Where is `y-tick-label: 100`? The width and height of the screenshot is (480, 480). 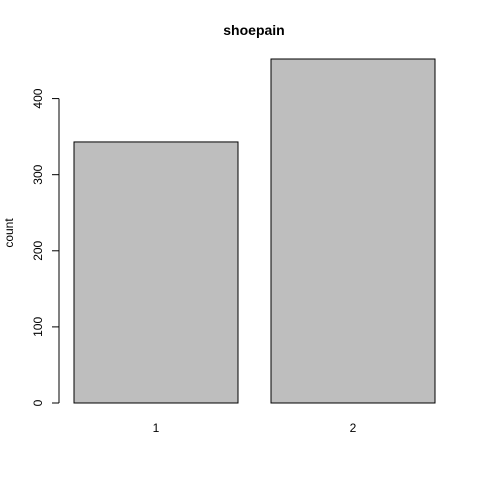
y-tick-label: 100 is located at coordinates (38, 327).